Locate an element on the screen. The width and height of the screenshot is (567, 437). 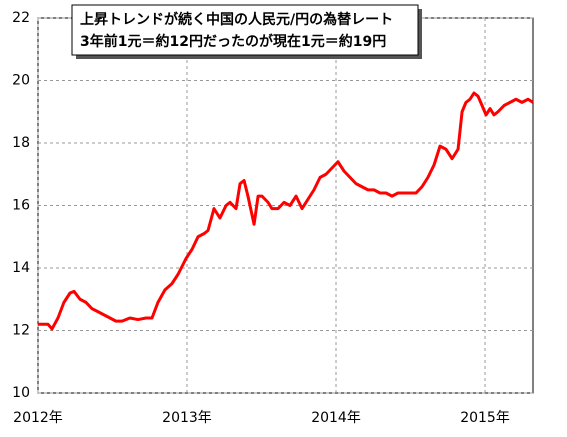
y-tick-label: 18 is located at coordinates (21, 143).